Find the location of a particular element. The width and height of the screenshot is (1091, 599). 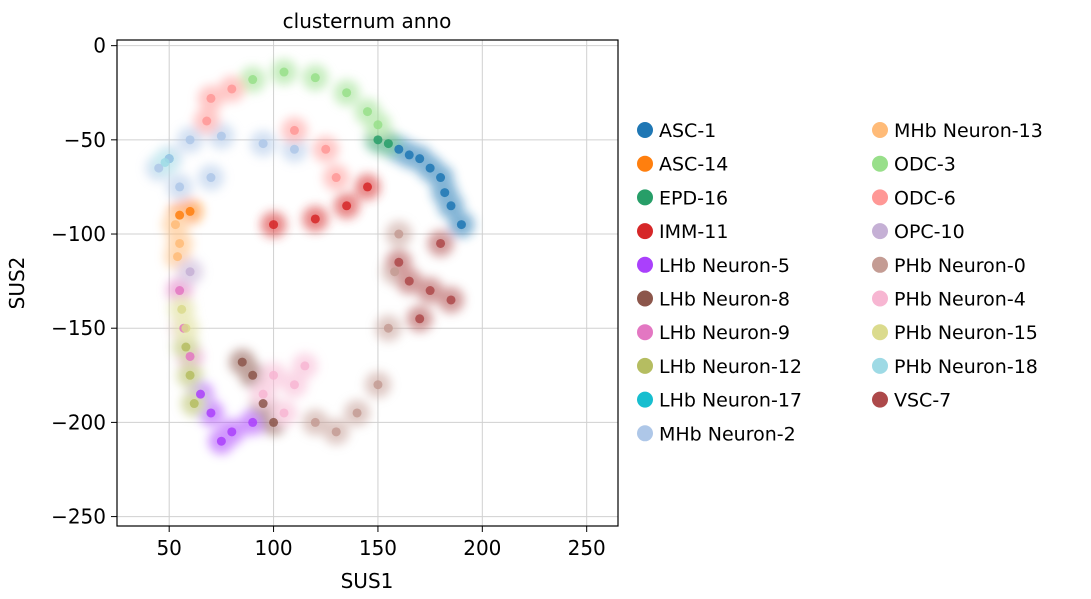

x-tick-label: 100 is located at coordinates (273, 548).